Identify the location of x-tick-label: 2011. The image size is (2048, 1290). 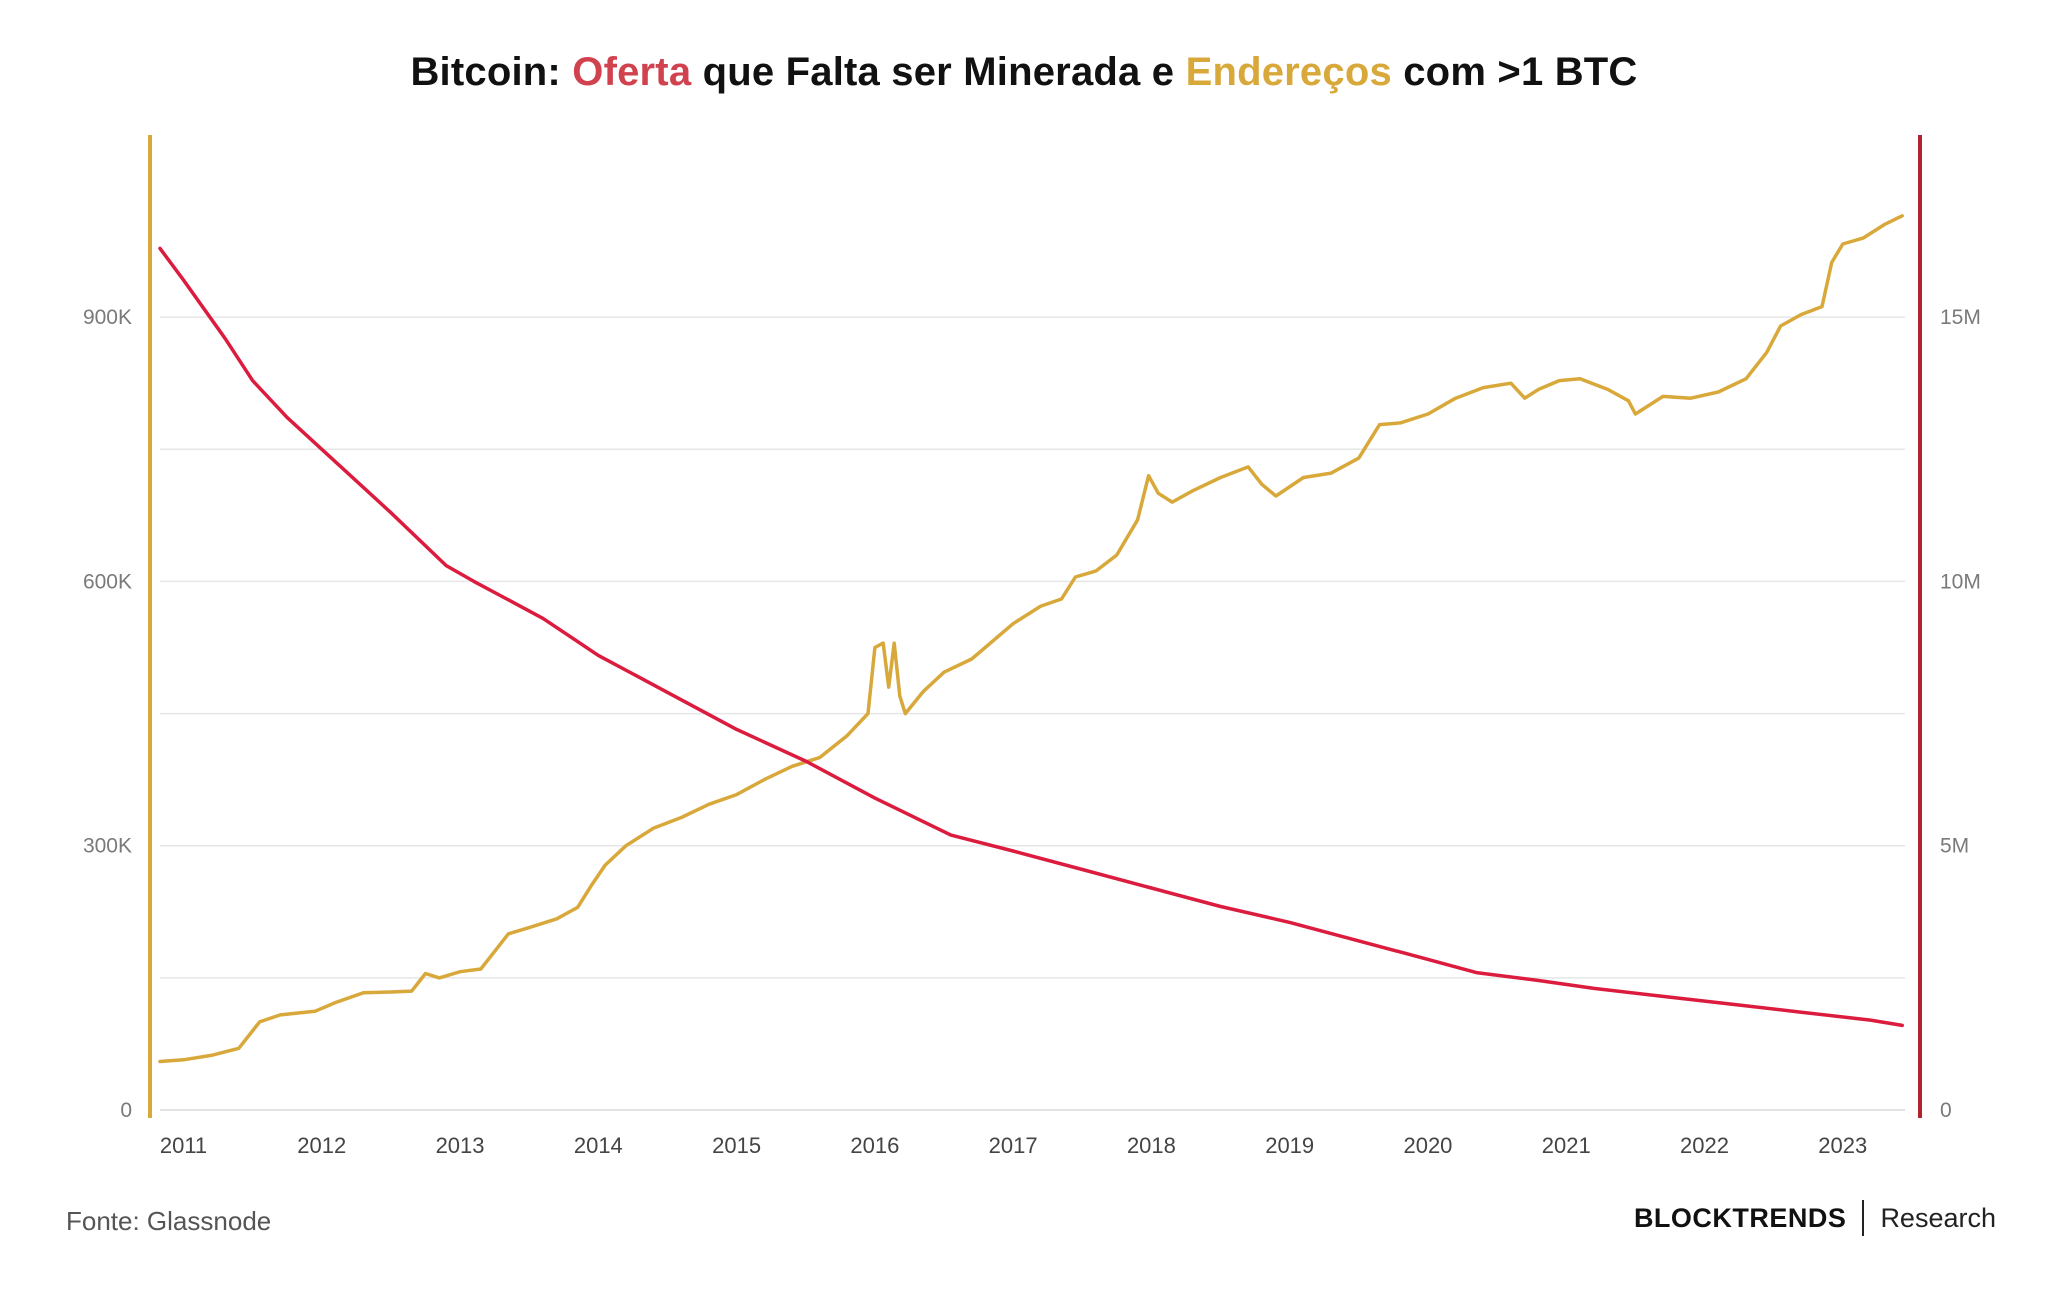
(183, 1145).